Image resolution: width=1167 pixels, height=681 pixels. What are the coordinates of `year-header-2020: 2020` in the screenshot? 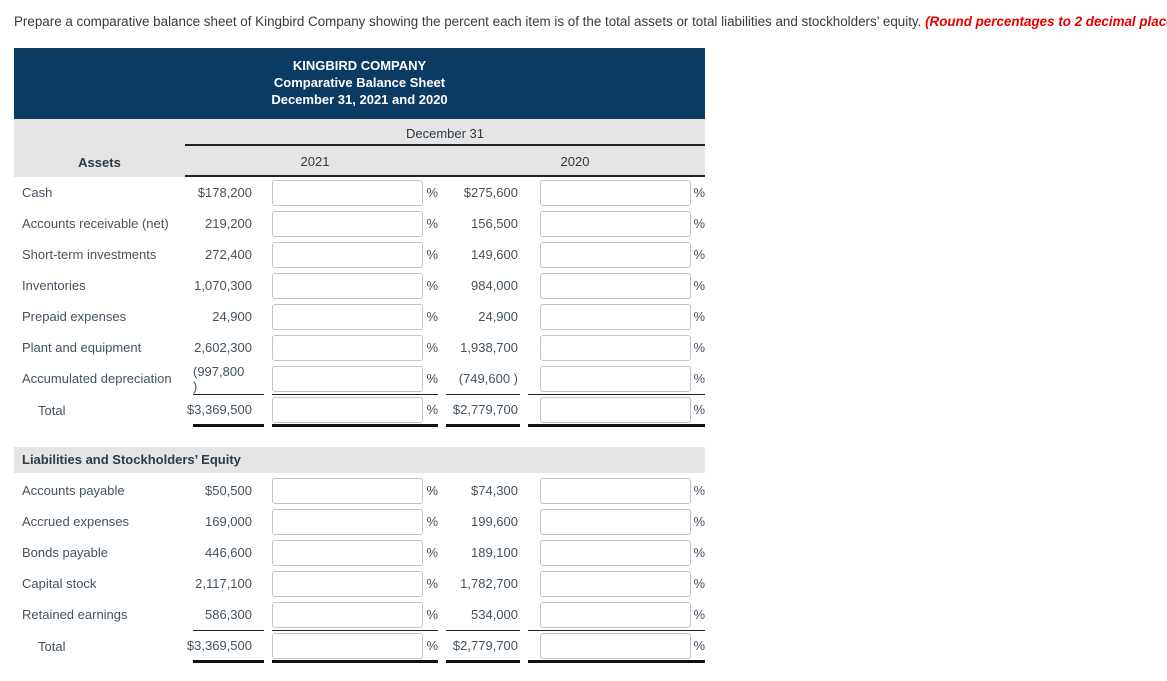 It's located at (575, 161).